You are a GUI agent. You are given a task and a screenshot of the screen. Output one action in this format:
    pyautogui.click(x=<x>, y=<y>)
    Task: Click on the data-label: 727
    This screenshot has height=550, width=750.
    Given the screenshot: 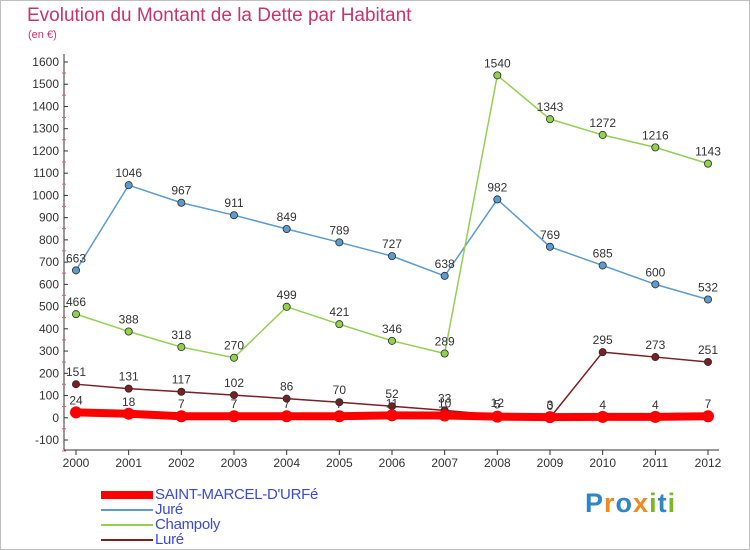 What is the action you would take?
    pyautogui.click(x=392, y=244)
    